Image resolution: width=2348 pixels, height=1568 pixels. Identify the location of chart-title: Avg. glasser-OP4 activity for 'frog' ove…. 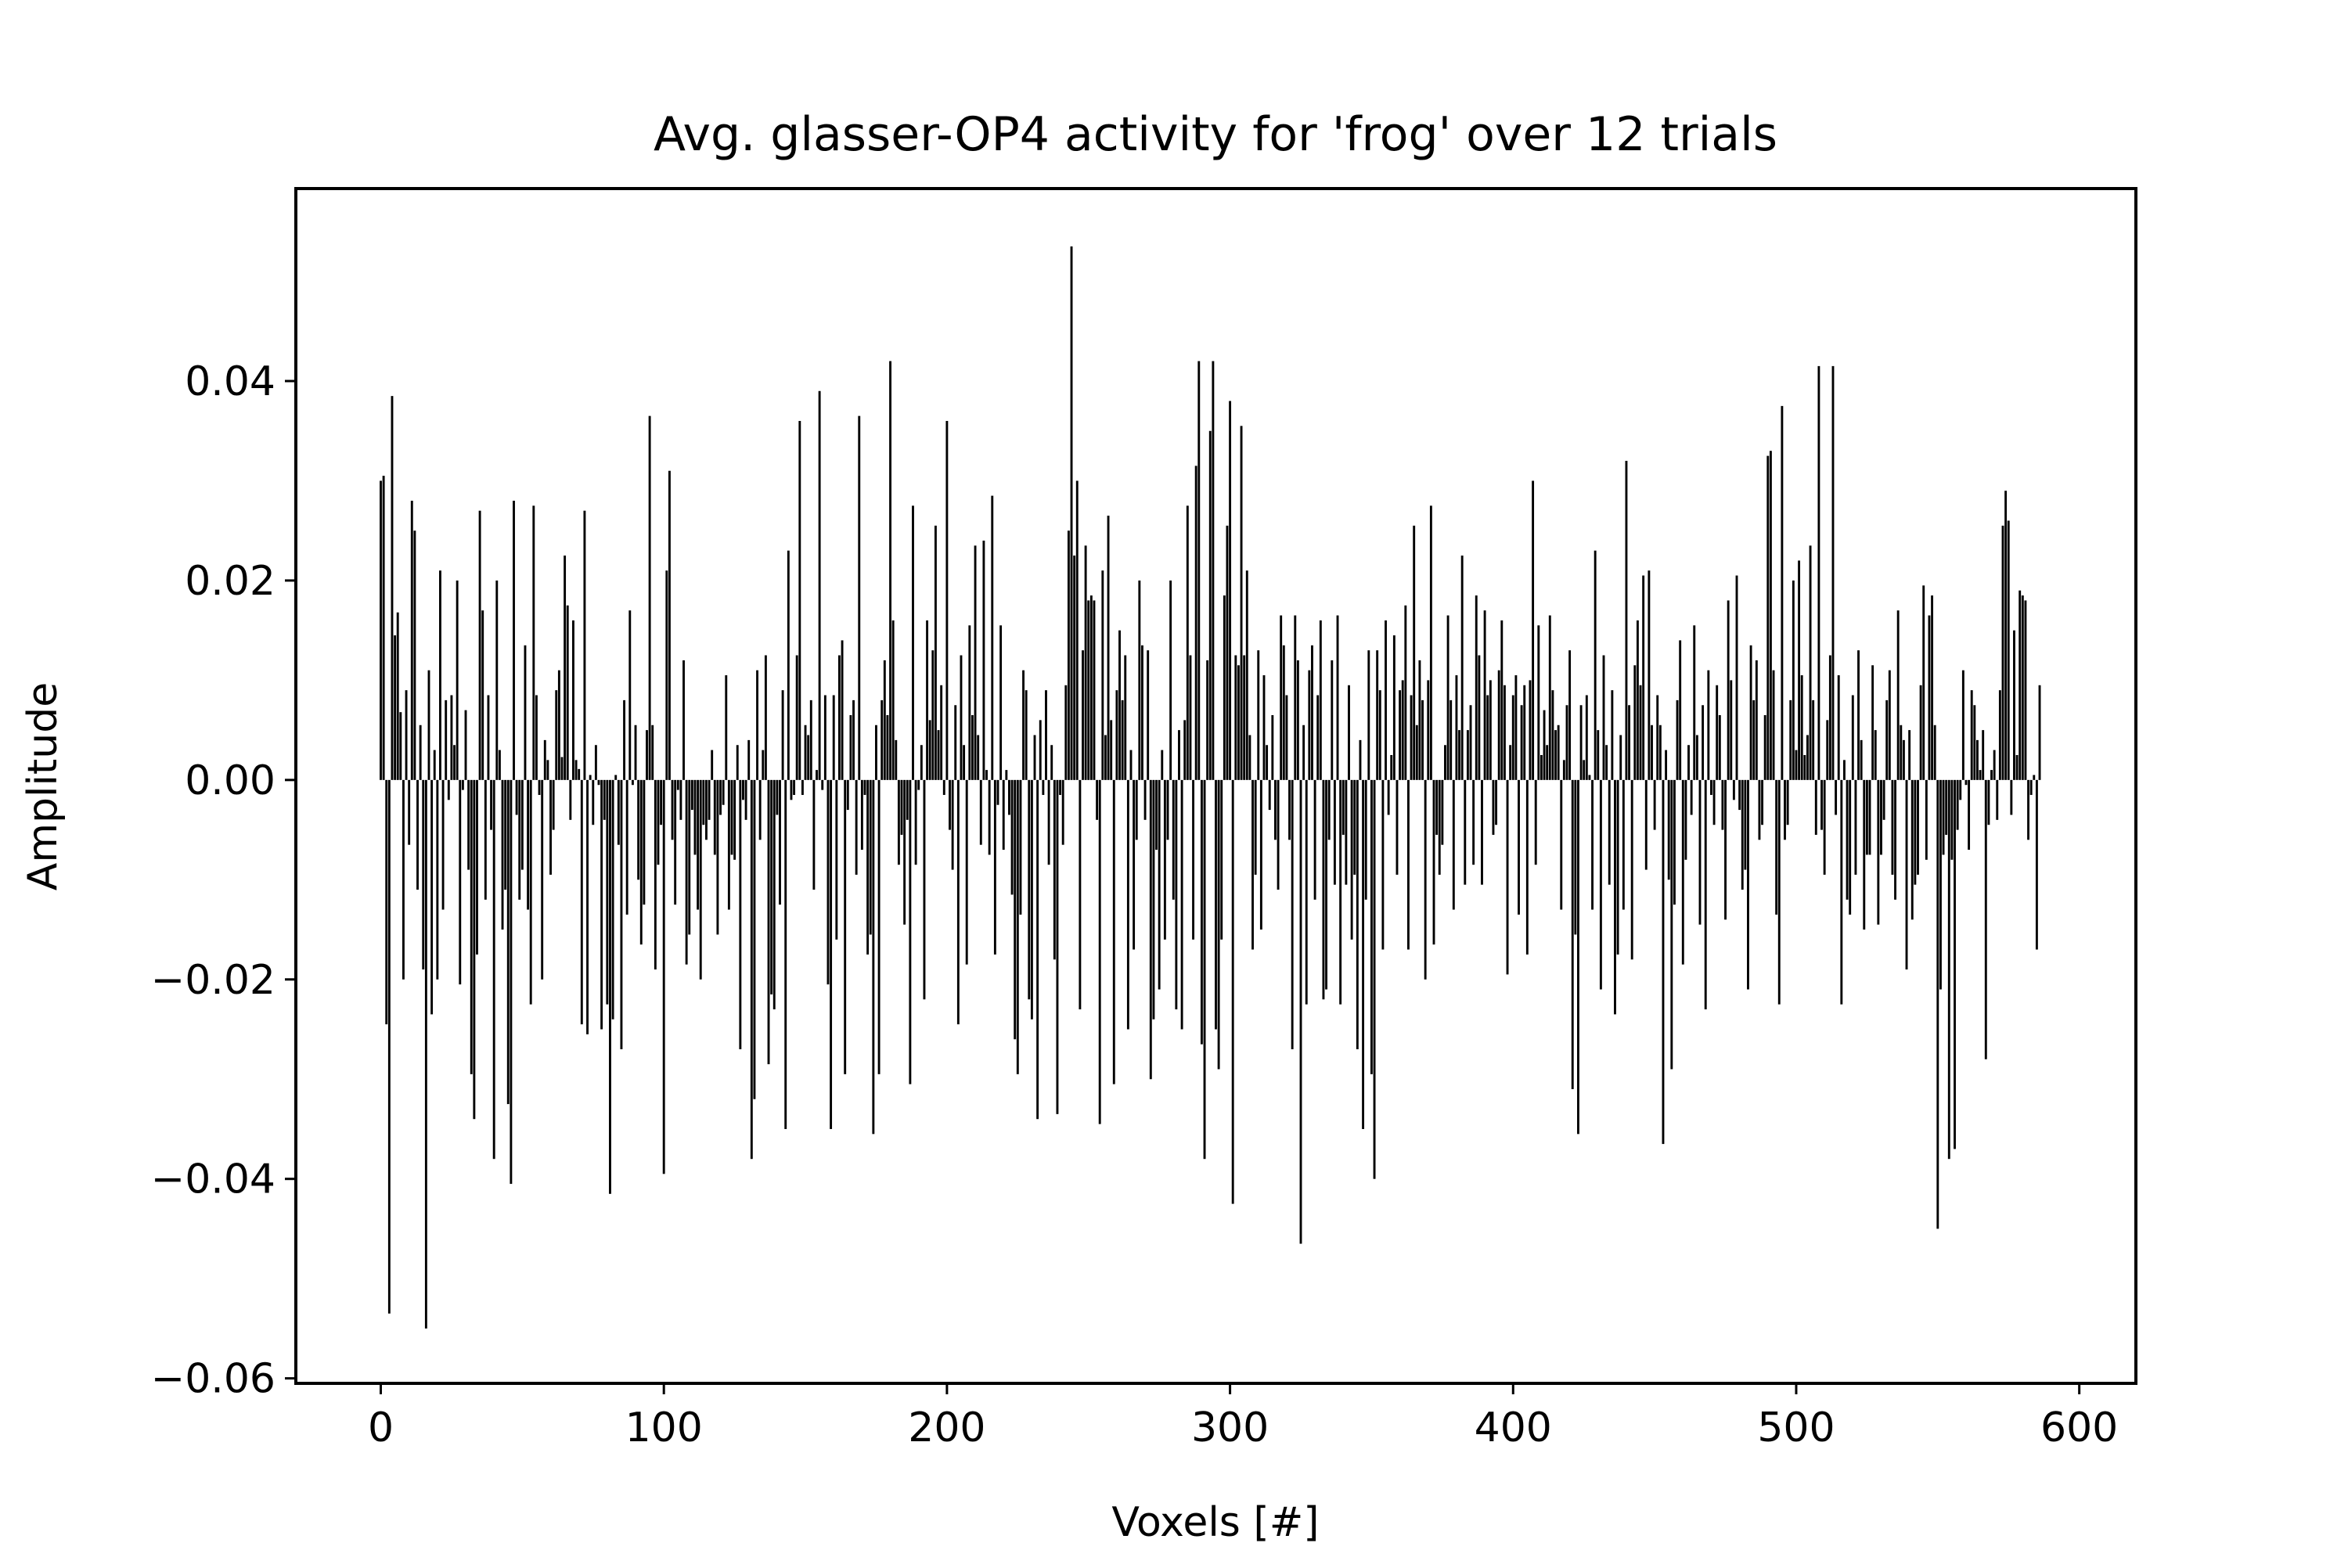
(1215, 134).